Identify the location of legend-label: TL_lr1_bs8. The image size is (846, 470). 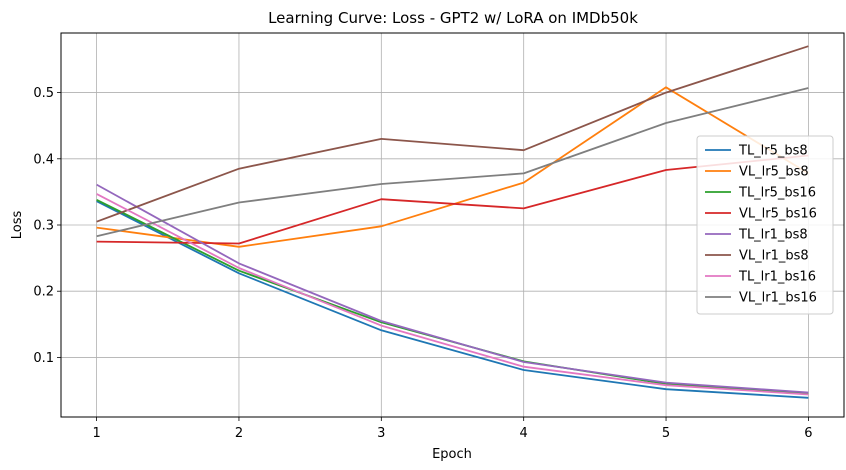
(773, 235).